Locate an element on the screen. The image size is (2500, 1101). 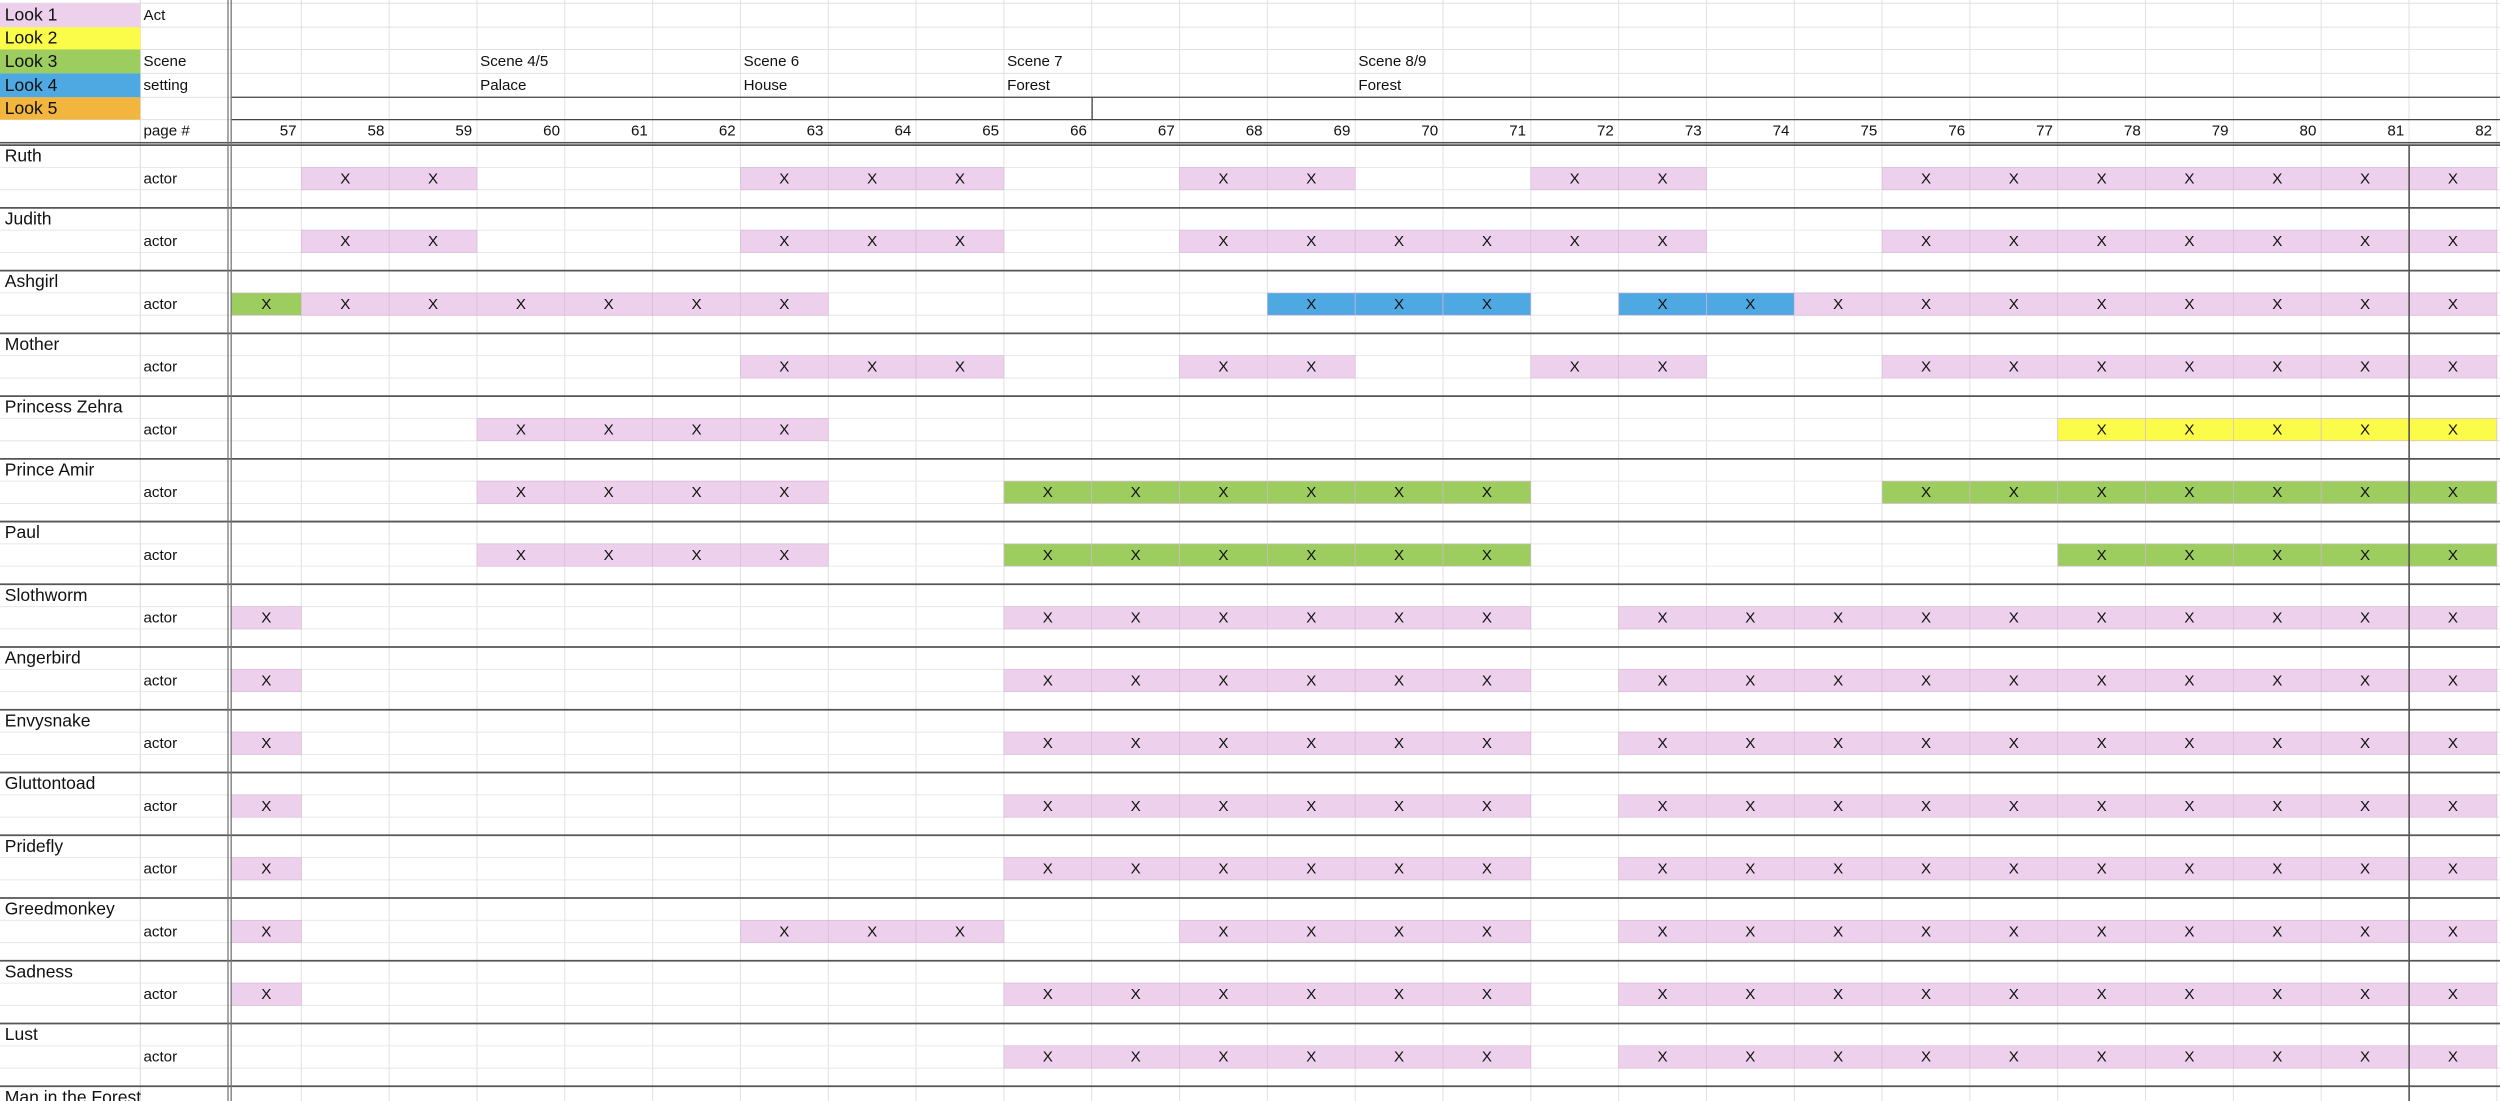
page-number: 77 is located at coordinates (2044, 131).